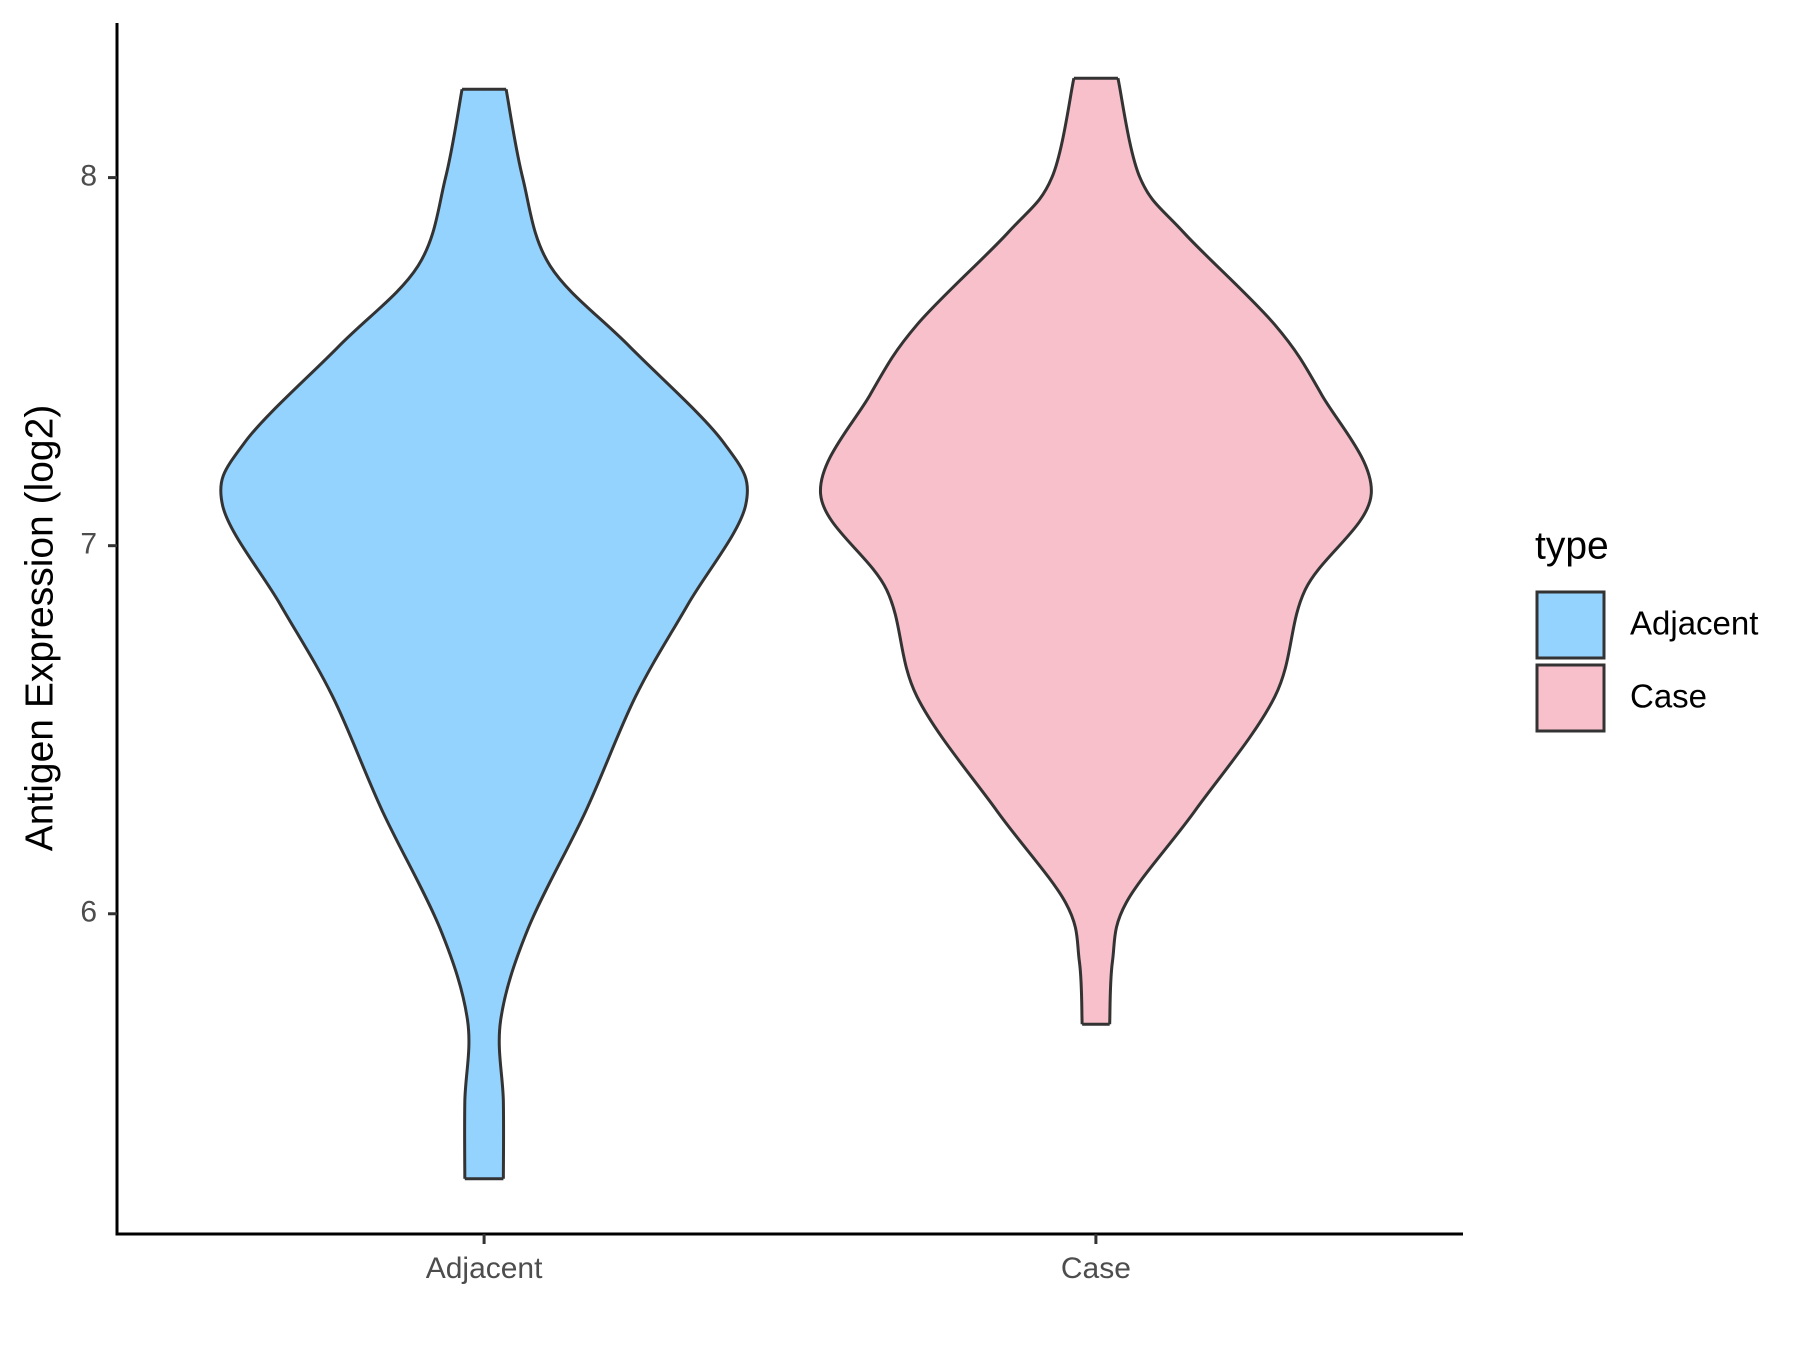 The image size is (1800, 1350). I want to click on x-tick-label: Case, so click(1096, 1268).